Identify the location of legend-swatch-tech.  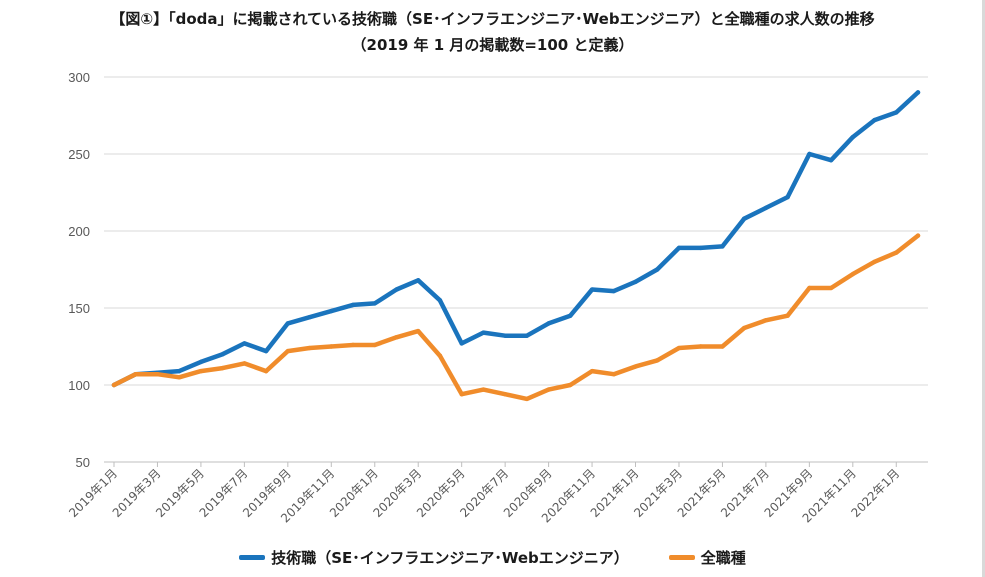
(252, 557).